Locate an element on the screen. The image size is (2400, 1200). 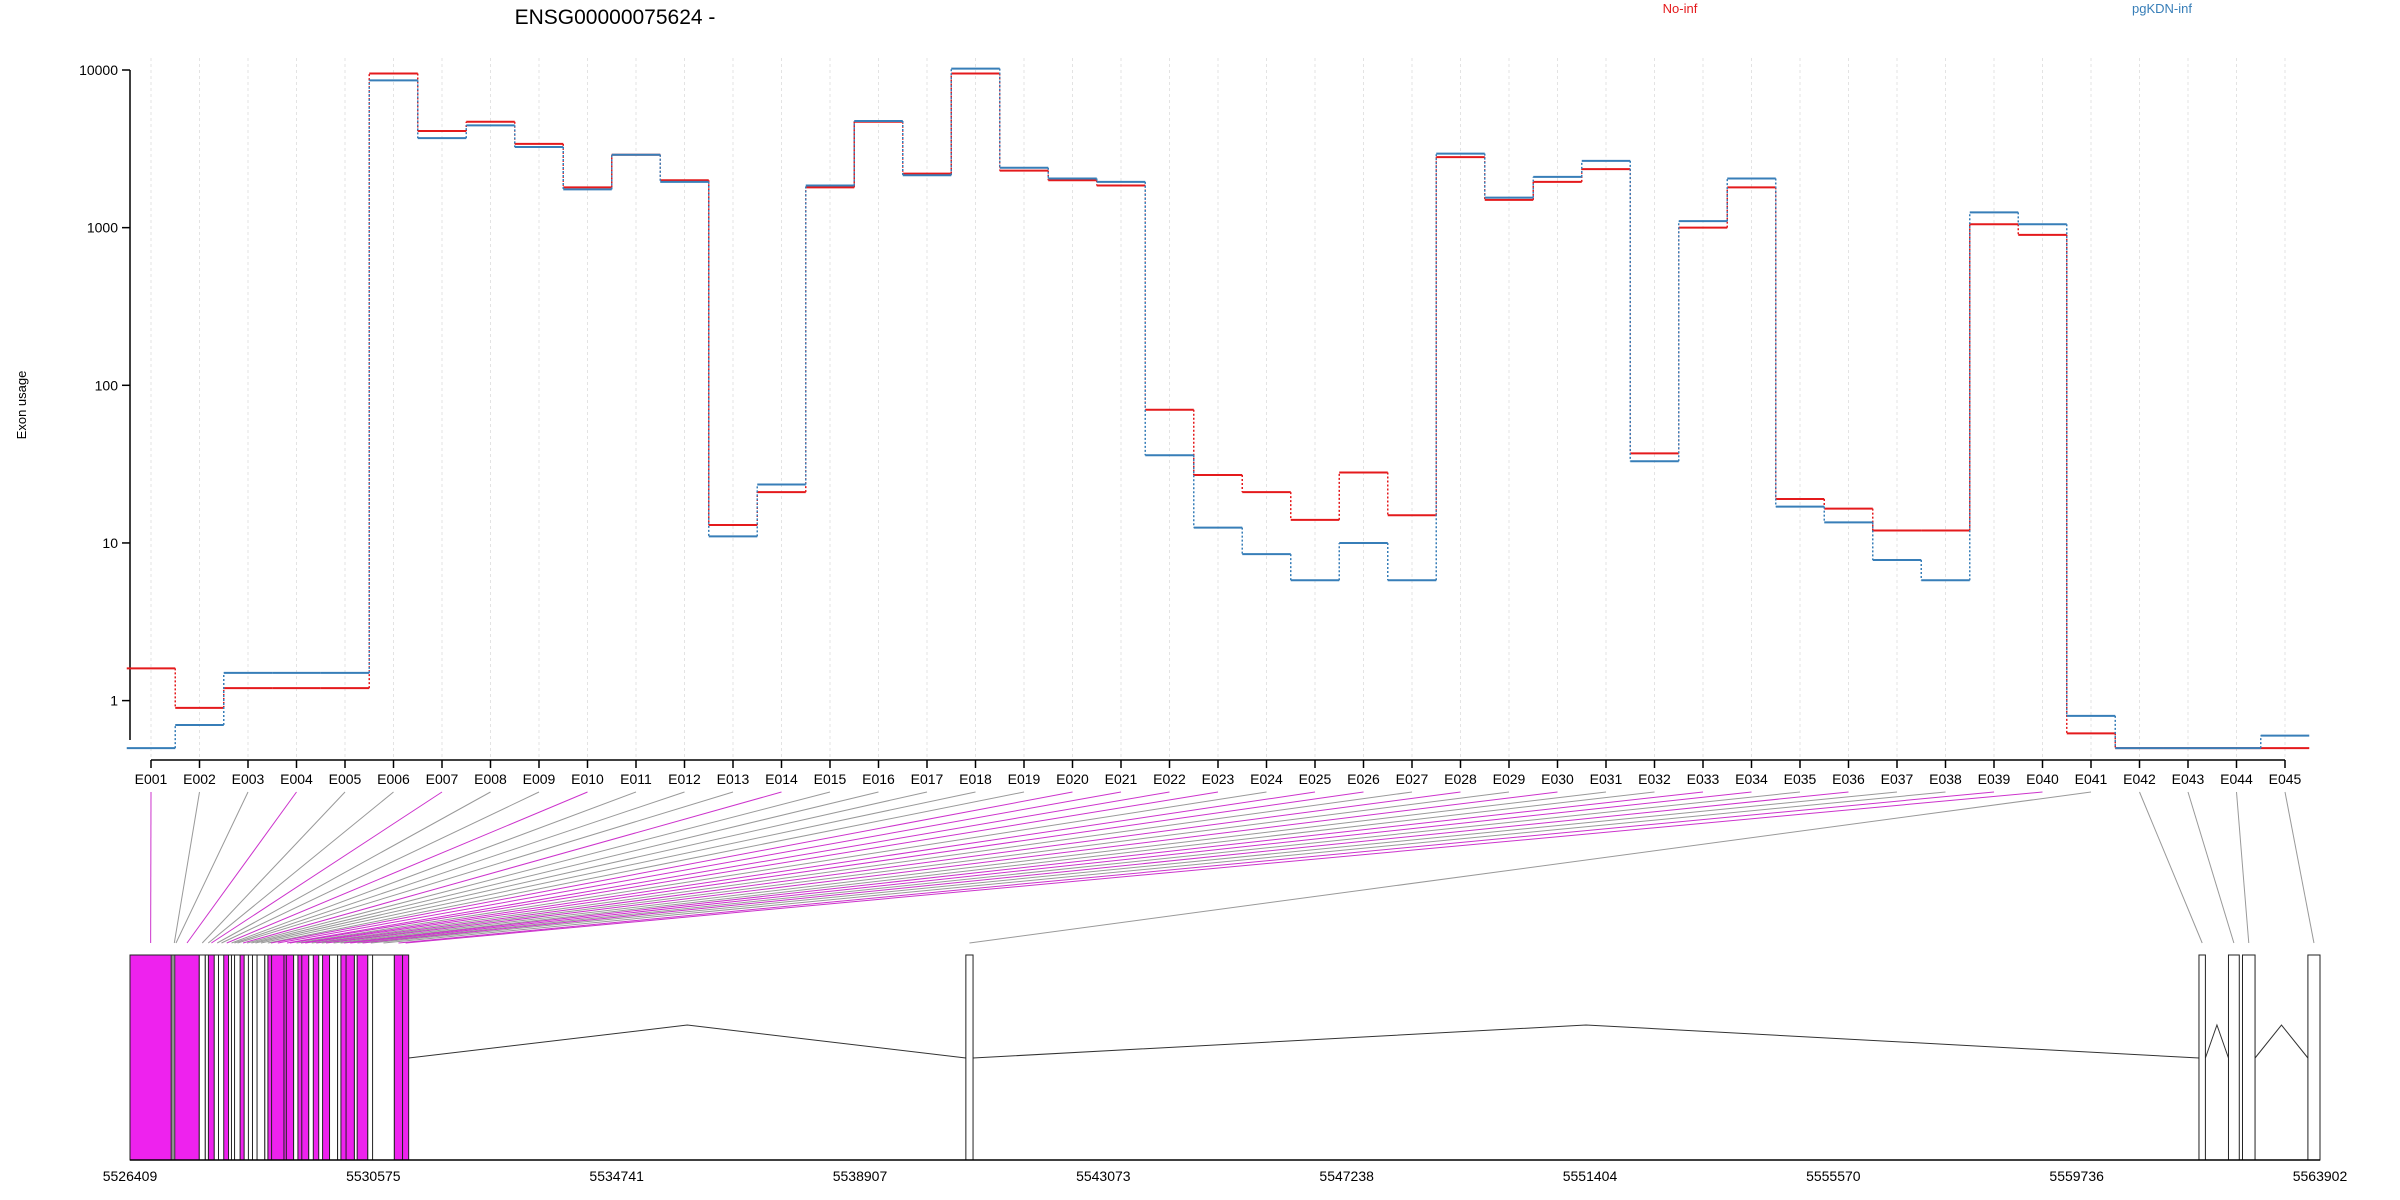
x-tick-label: E033 is located at coordinates (1703, 779).